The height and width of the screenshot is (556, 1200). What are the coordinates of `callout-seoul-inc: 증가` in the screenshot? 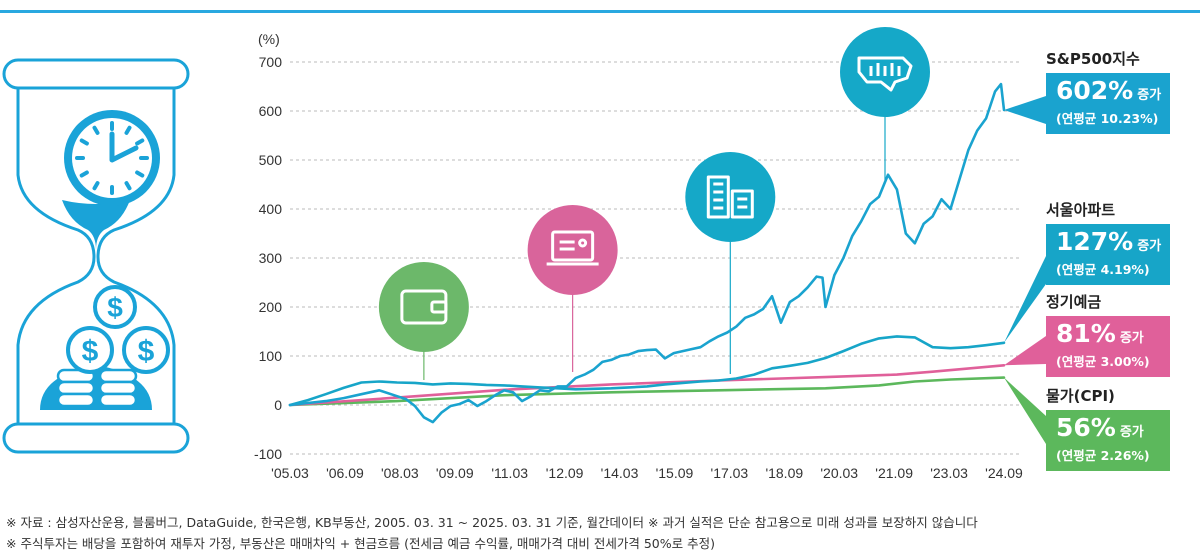 It's located at (1149, 246).